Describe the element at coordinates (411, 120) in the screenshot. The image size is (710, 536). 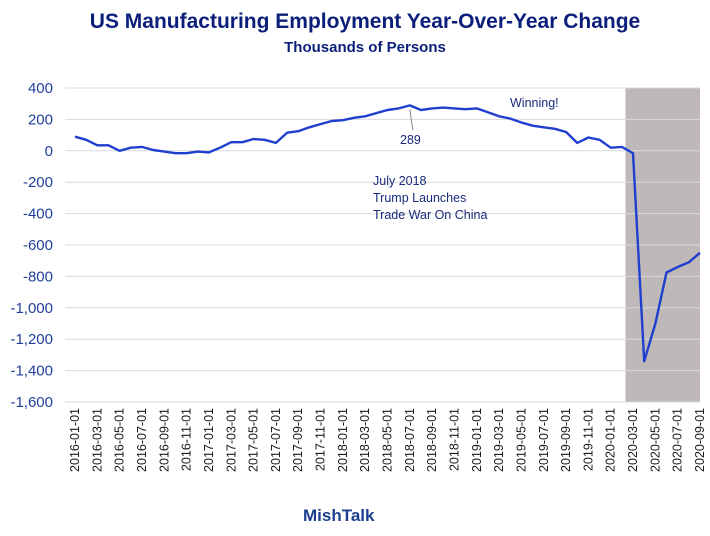
I see `annotation-289-leader` at that location.